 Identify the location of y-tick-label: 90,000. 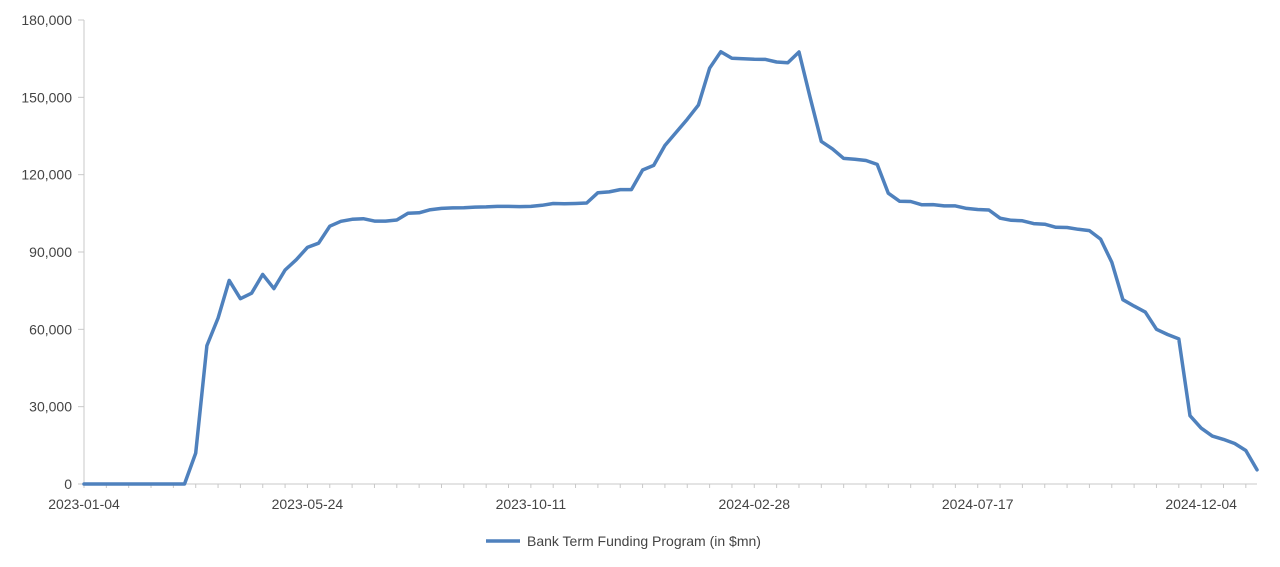
(50, 252).